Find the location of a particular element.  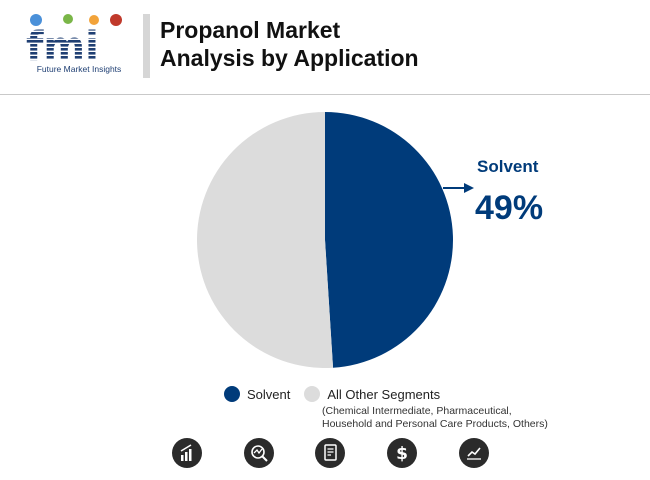

legend-label-solvent: Solvent is located at coordinates (269, 394).